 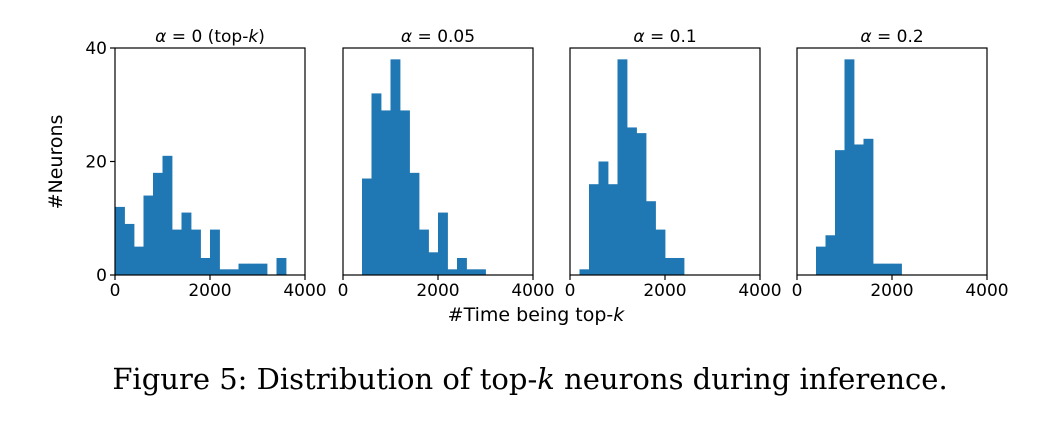 I want to click on y-tick-label: 40, so click(x=96, y=49).